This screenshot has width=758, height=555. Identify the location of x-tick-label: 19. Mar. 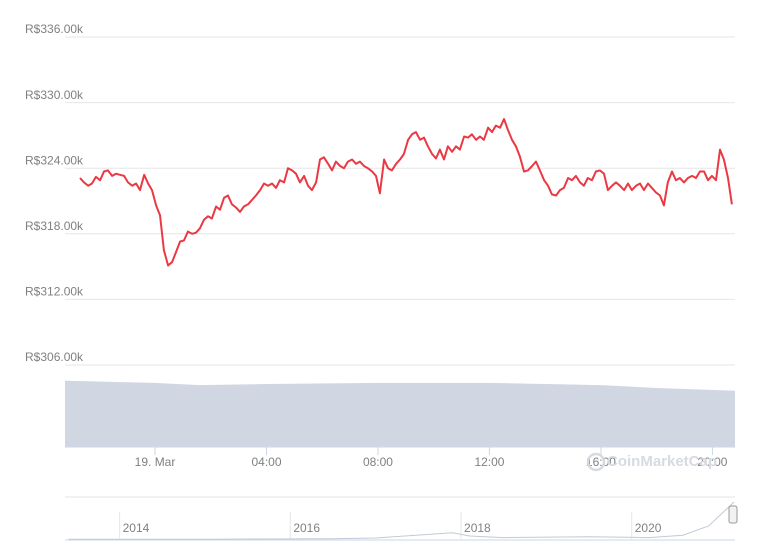
(155, 462).